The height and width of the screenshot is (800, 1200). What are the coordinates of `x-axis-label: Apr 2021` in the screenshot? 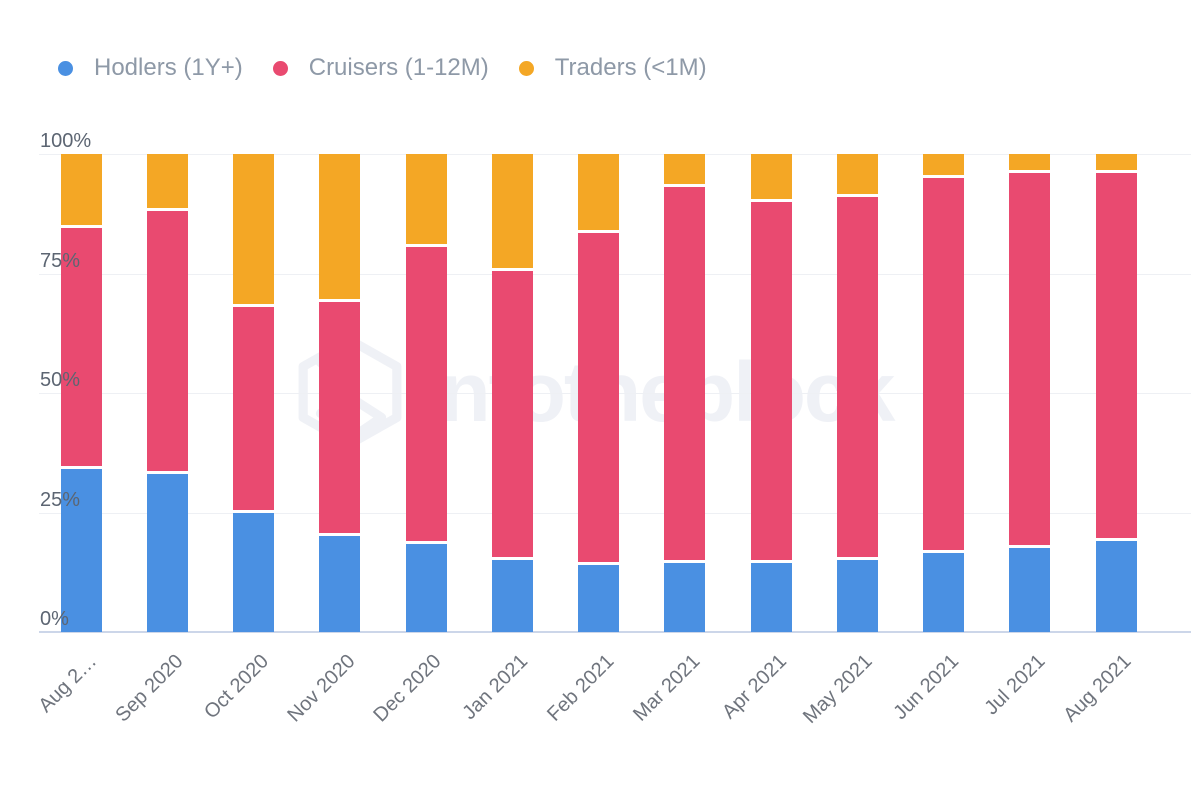 It's located at (754, 687).